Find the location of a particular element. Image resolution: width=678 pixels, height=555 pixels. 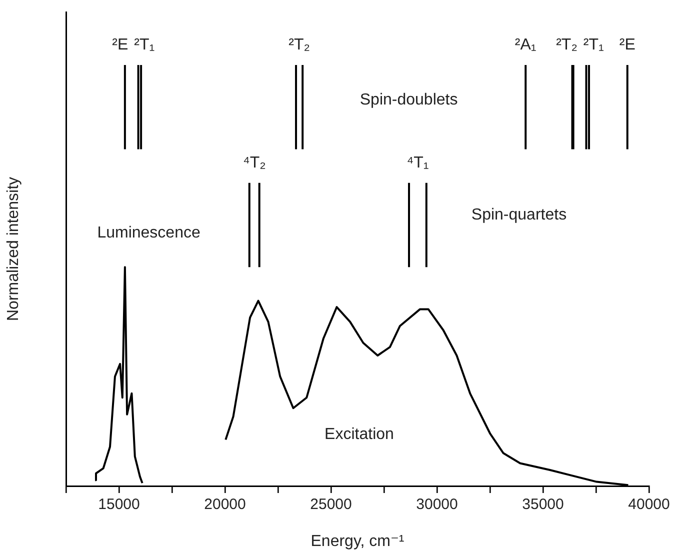

text: Luminescence is located at coordinates (148, 233).